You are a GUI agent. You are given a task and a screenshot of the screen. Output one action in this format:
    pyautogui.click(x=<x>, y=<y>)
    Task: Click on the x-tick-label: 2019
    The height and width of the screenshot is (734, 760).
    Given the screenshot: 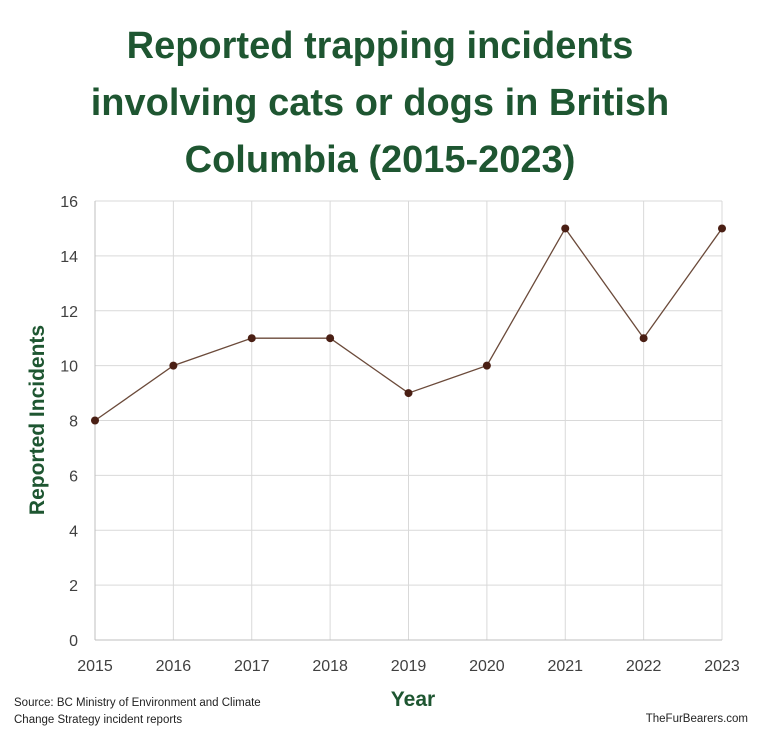 What is the action you would take?
    pyautogui.click(x=409, y=666)
    